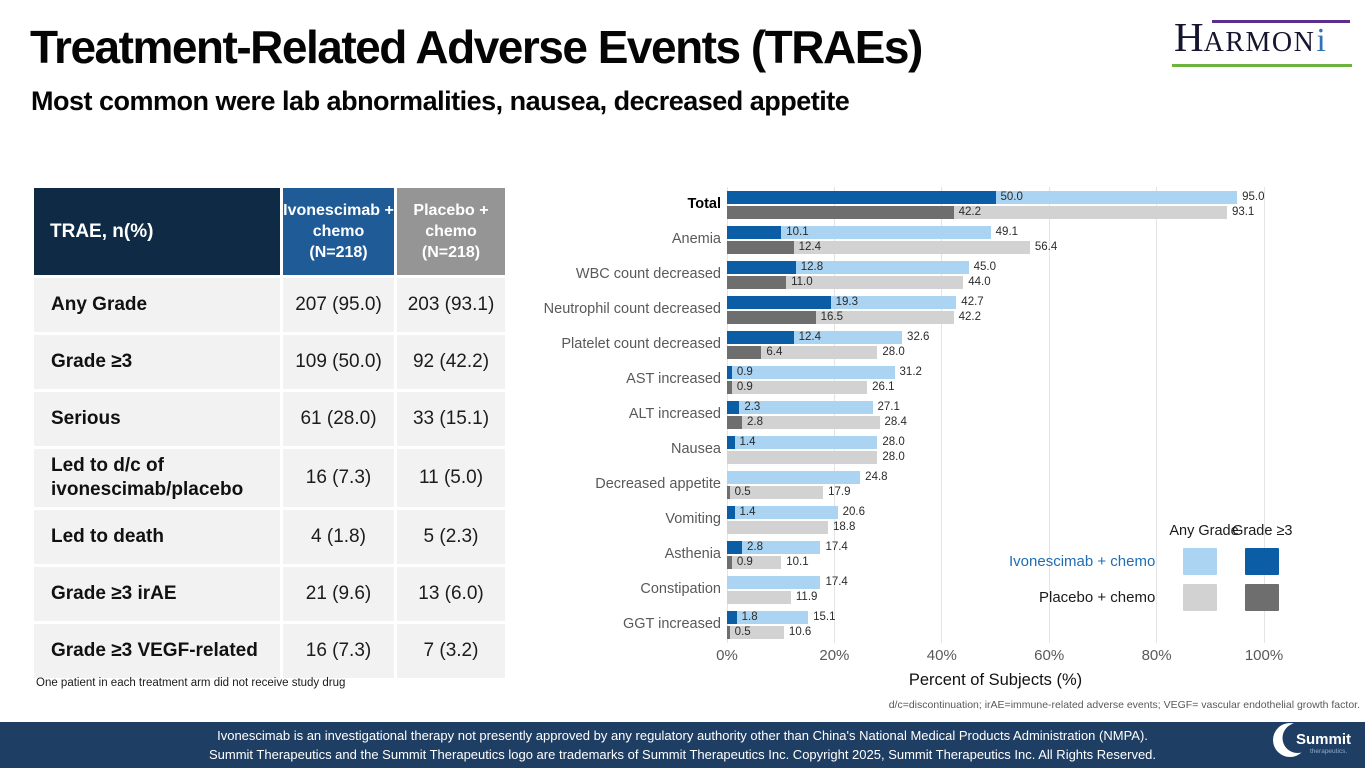  Describe the element at coordinates (755, 422) in the screenshot. I see `bar-value-placebo-grade3: 2.8` at that location.